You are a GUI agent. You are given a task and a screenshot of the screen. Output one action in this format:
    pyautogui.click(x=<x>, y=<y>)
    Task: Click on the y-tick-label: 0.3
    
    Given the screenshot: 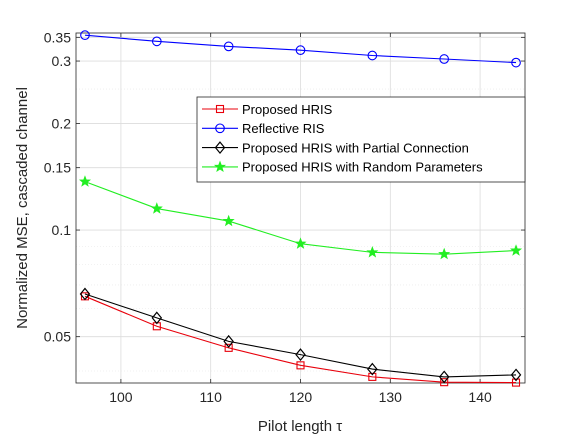 What is the action you would take?
    pyautogui.click(x=62, y=61)
    